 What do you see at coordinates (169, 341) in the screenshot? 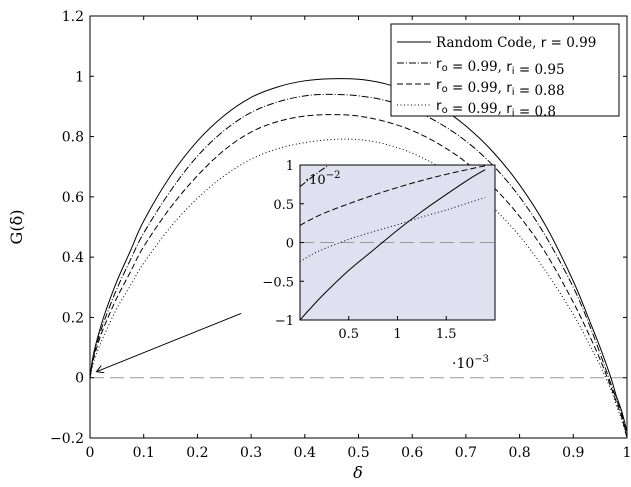
I see `annotation-arrow` at bounding box center [169, 341].